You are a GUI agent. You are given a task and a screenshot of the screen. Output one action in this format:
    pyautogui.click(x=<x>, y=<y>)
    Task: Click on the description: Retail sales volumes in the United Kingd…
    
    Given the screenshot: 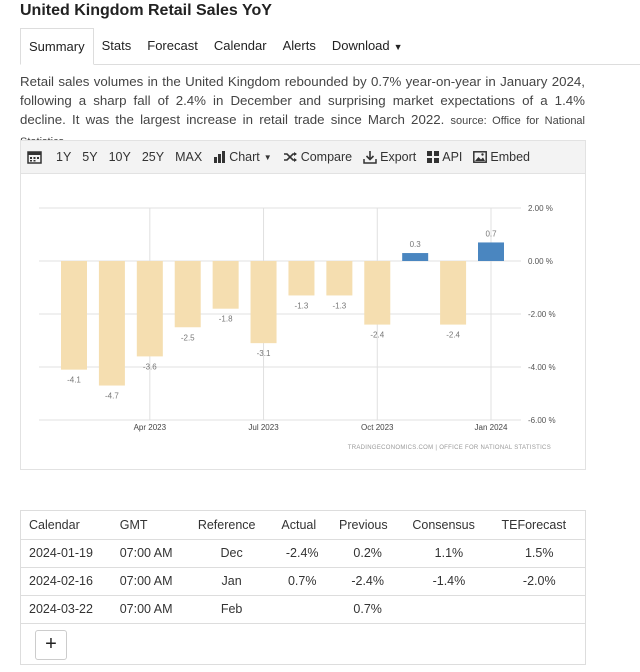 What is the action you would take?
    pyautogui.click(x=302, y=112)
    